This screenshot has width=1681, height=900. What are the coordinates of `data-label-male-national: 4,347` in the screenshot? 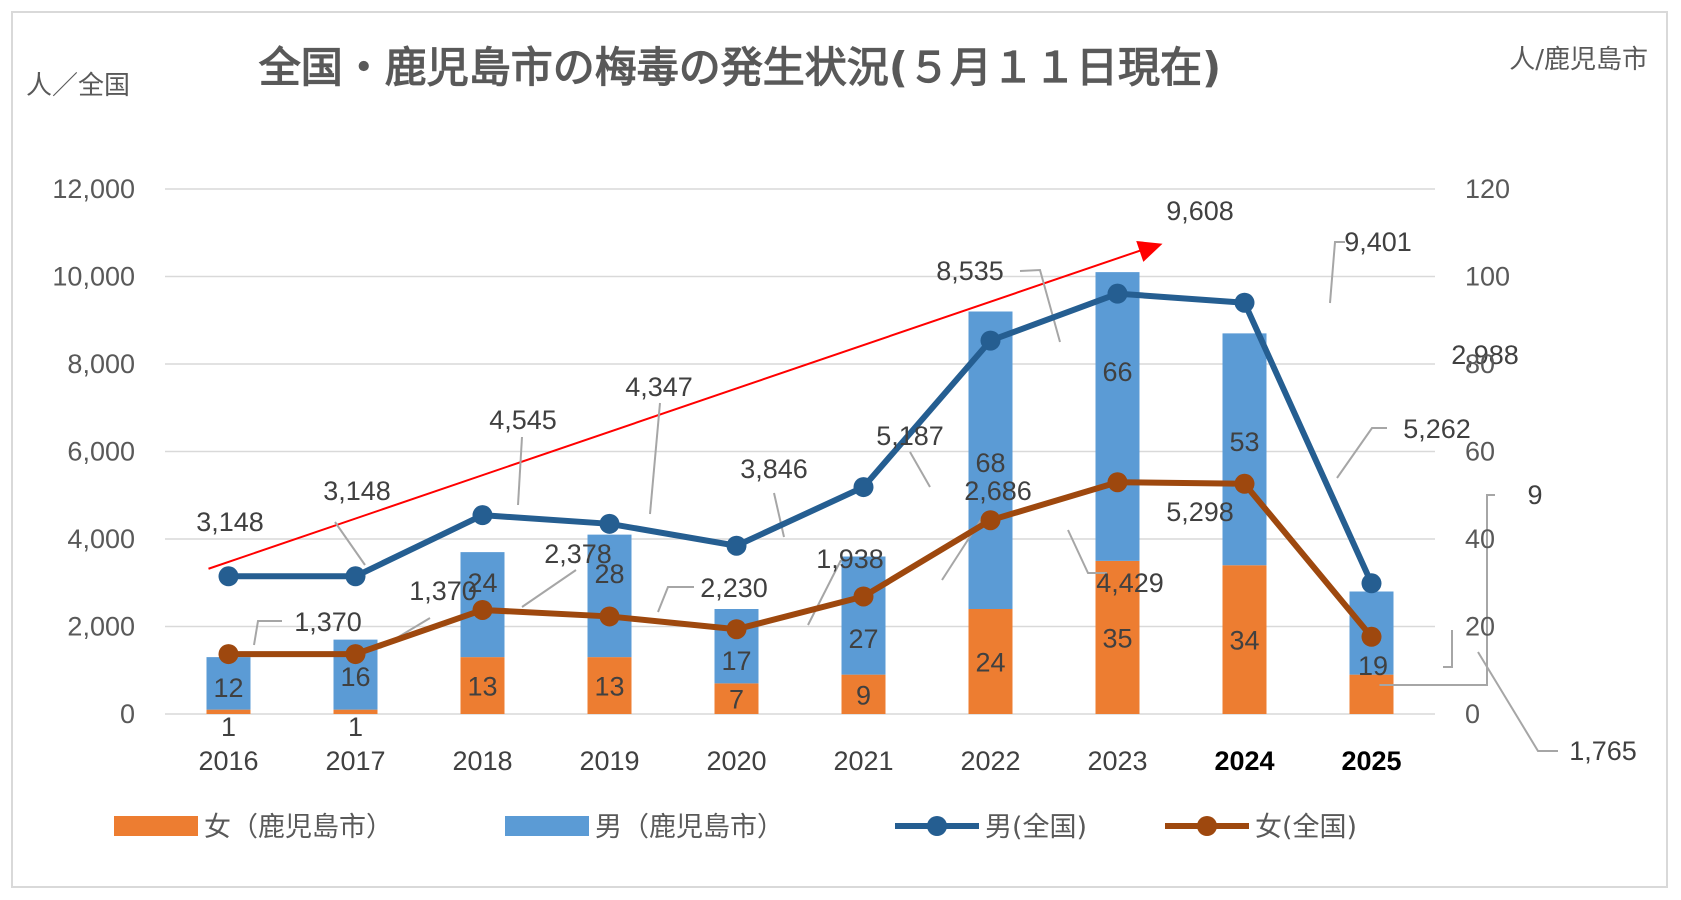 It's located at (659, 387).